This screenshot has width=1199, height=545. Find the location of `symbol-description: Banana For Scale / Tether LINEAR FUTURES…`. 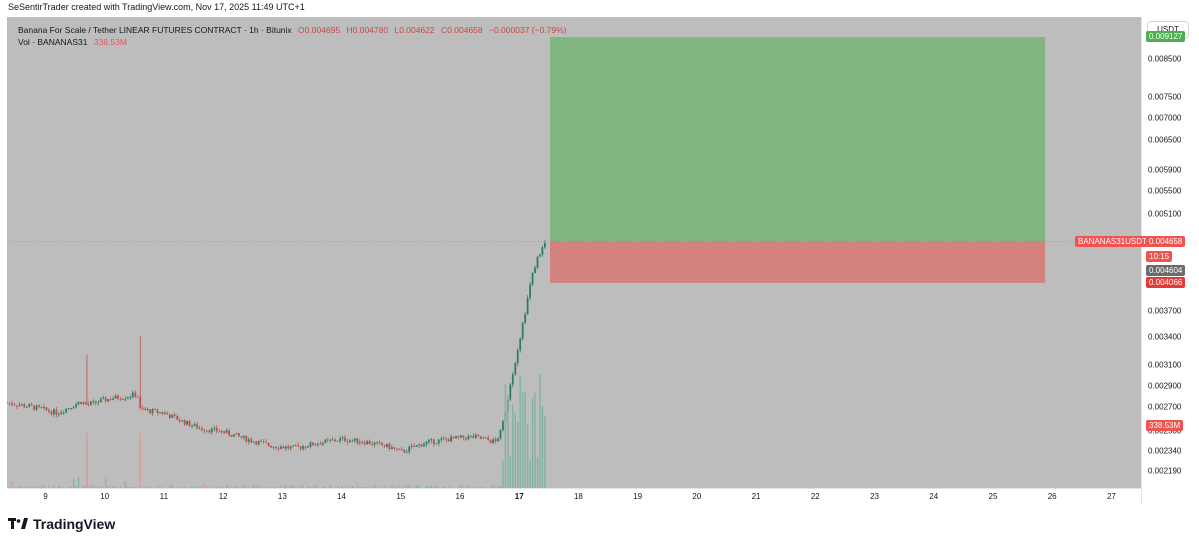

symbol-description: Banana For Scale / Tether LINEAR FUTURES… is located at coordinates (155, 30).